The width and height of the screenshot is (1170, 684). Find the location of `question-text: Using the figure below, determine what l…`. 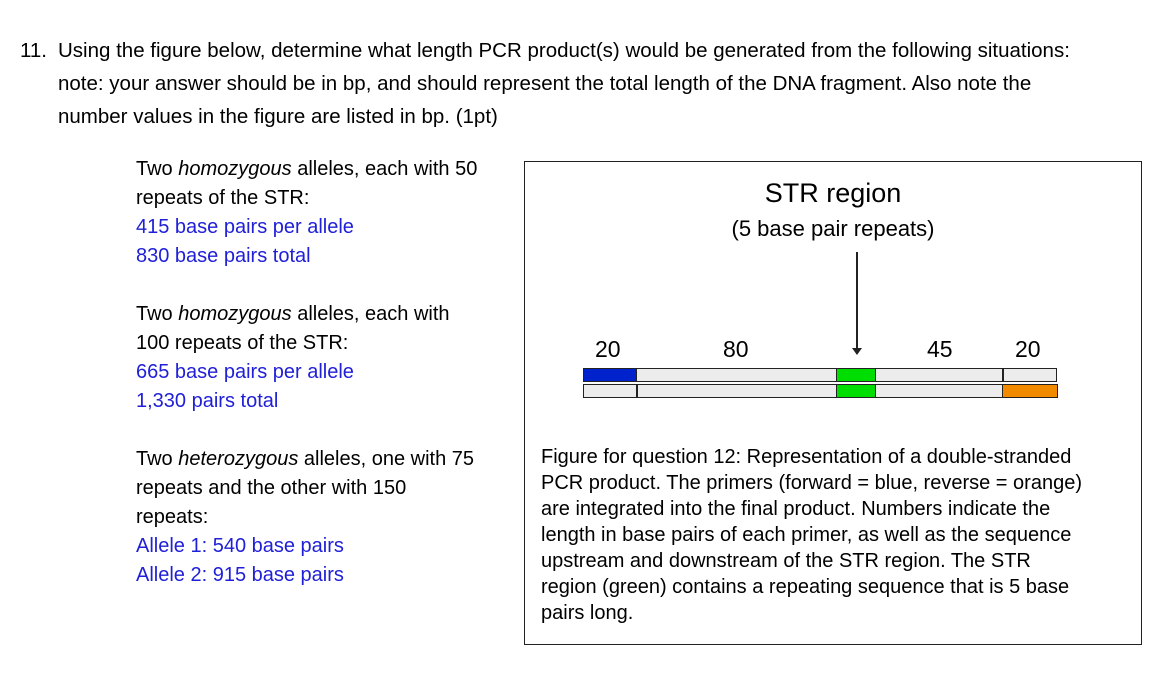

question-text: Using the figure below, determine what l… is located at coordinates (609, 83).